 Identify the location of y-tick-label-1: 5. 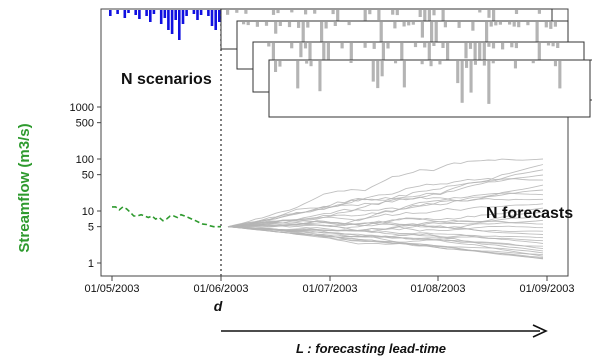
(91, 228).